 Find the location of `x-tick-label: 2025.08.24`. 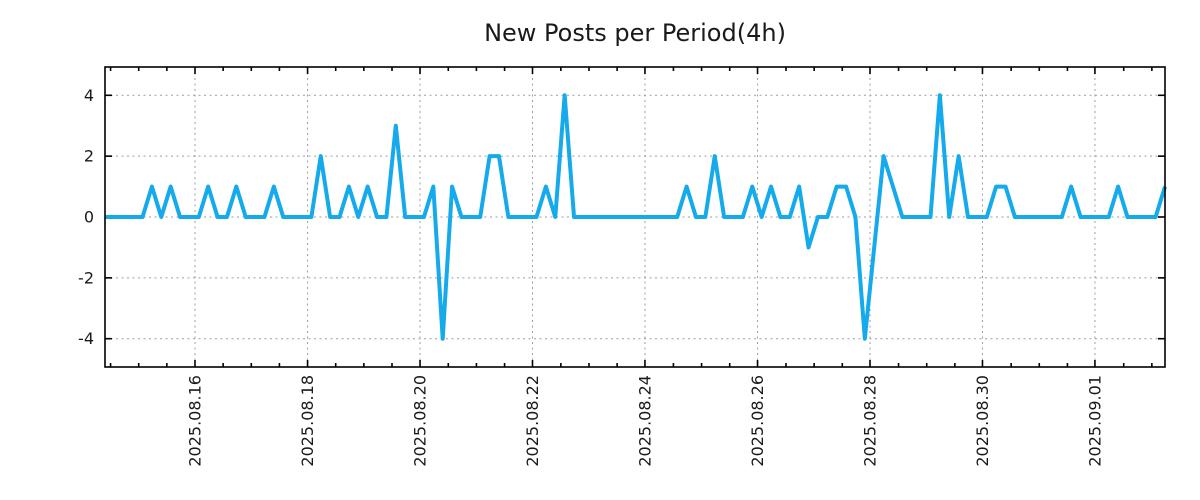

x-tick-label: 2025.08.24 is located at coordinates (644, 421).